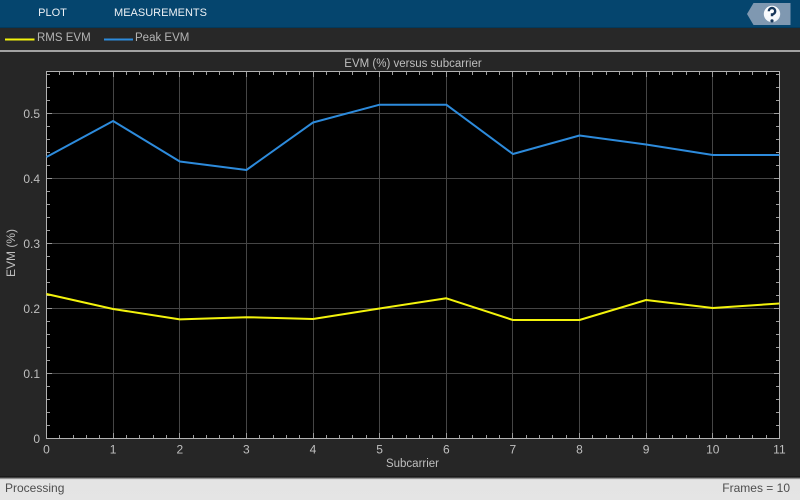 The image size is (800, 500). Describe the element at coordinates (31, 244) in the screenshot. I see `svg-text: 0.3` at that location.